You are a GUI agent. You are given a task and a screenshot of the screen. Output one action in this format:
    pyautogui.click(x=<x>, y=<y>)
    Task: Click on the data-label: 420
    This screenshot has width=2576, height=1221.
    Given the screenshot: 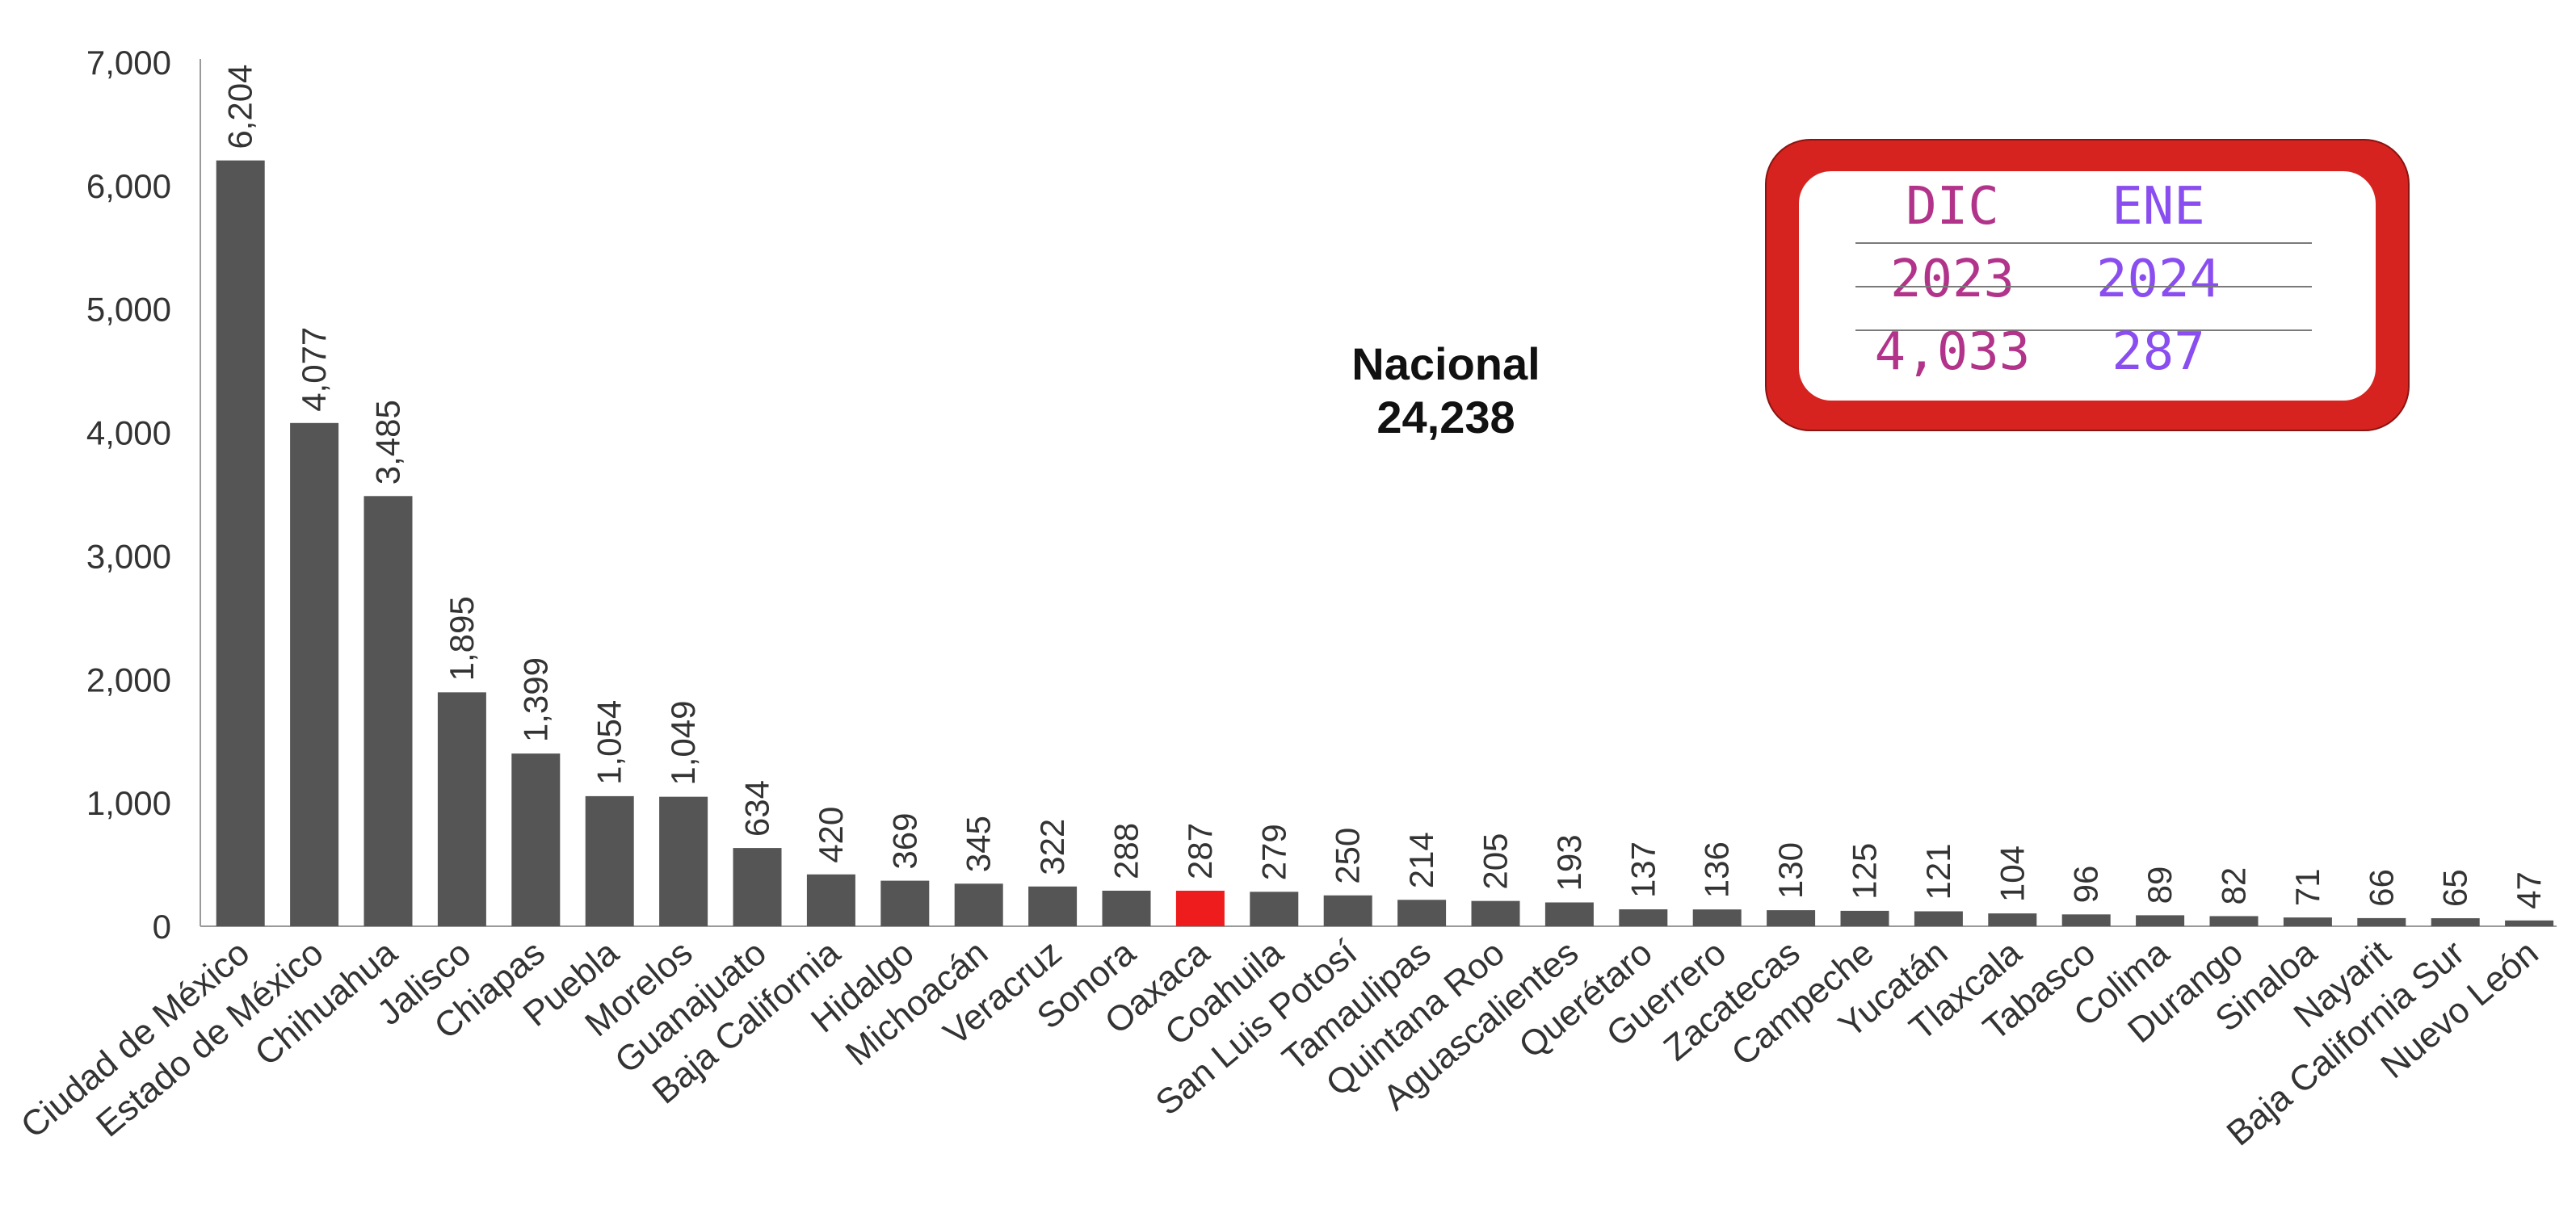 What is the action you would take?
    pyautogui.click(x=831, y=835)
    